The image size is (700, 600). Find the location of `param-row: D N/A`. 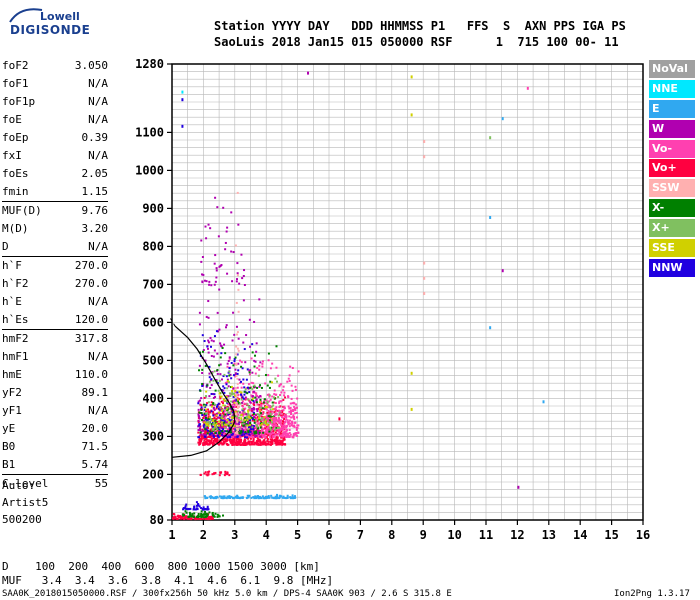

param-row: D N/A is located at coordinates (55, 247).